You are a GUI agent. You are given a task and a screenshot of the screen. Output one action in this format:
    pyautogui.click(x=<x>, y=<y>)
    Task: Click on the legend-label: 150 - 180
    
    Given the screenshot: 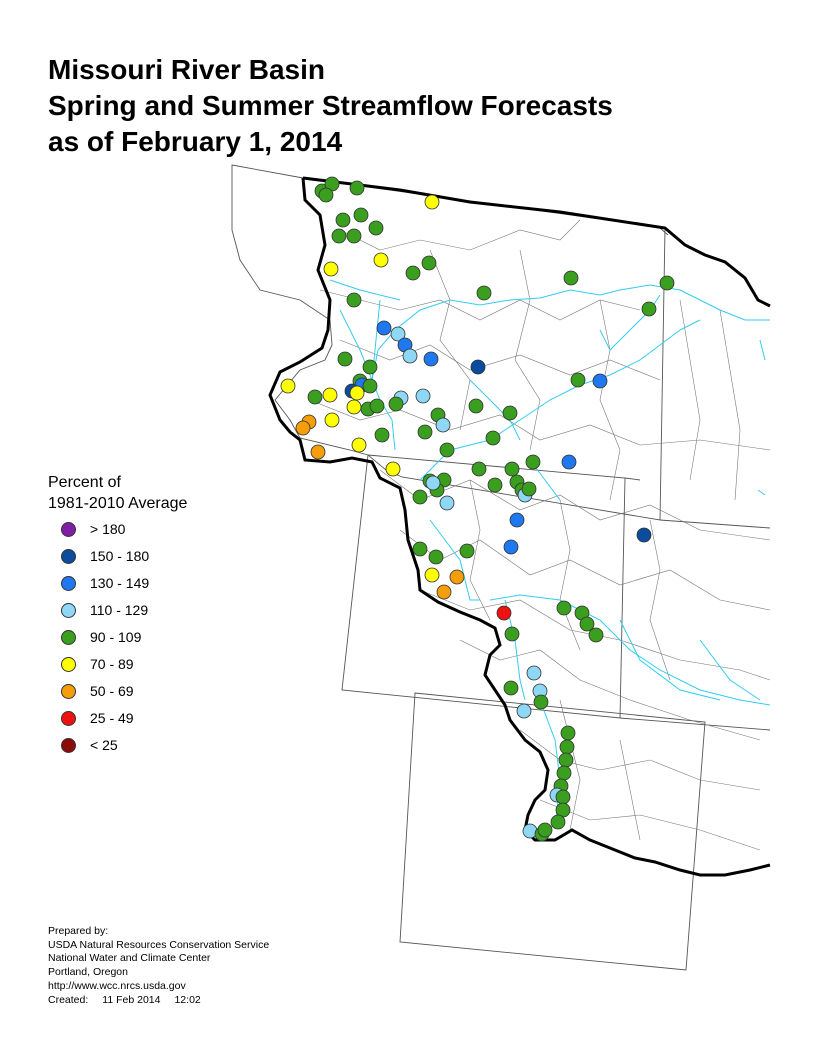 What is the action you would take?
    pyautogui.click(x=120, y=556)
    